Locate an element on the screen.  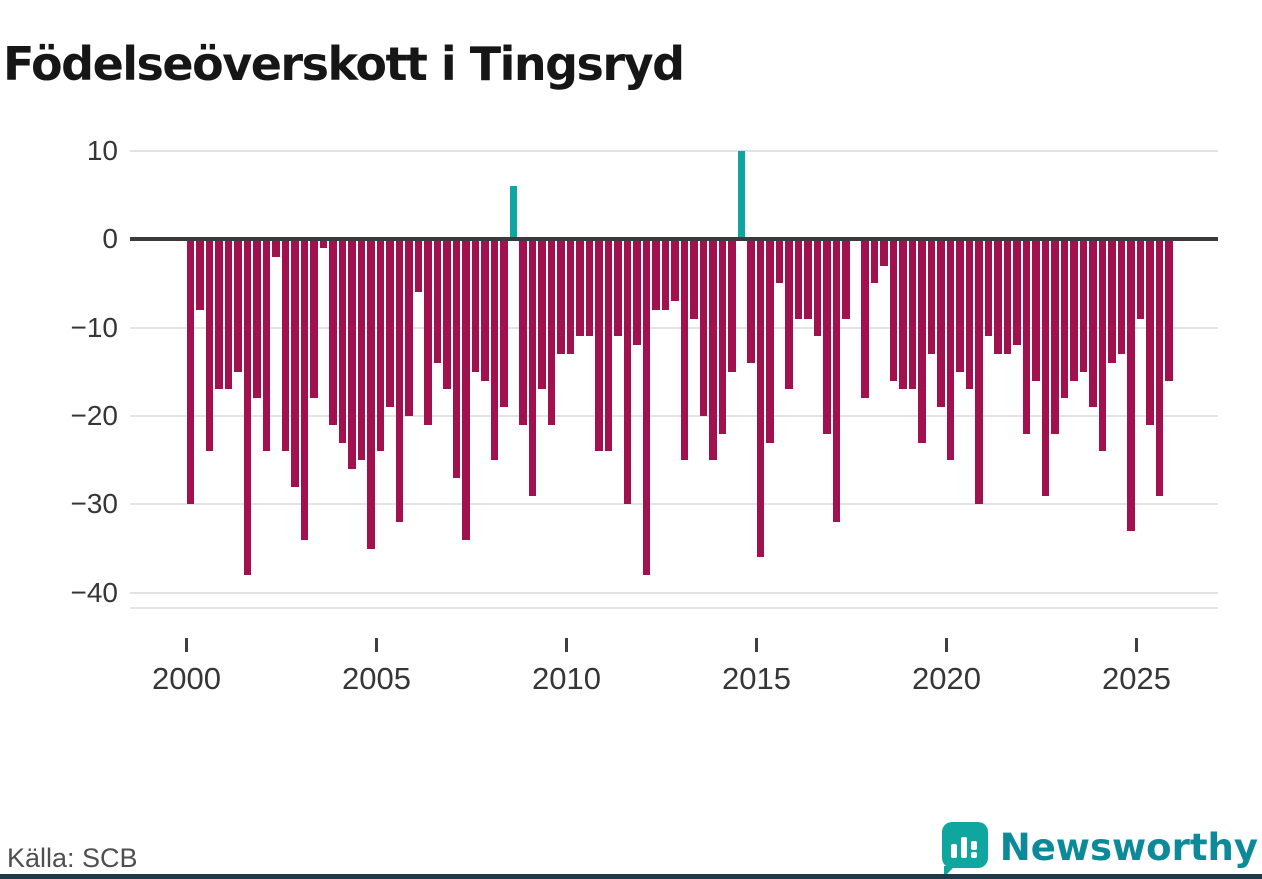
bar-2018Q2 is located at coordinates (884, 253).